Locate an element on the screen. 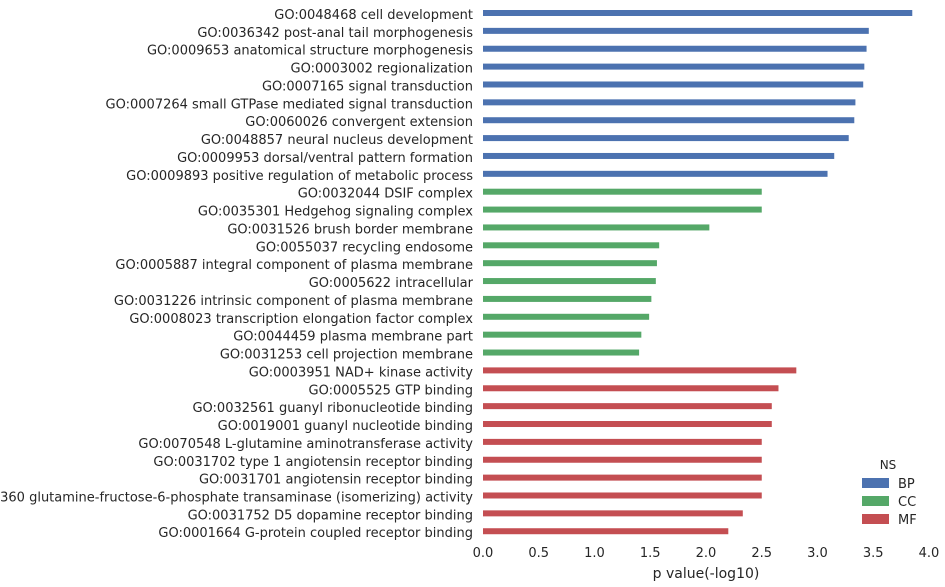  legend: NS BP CC MF is located at coordinates (889, 493).